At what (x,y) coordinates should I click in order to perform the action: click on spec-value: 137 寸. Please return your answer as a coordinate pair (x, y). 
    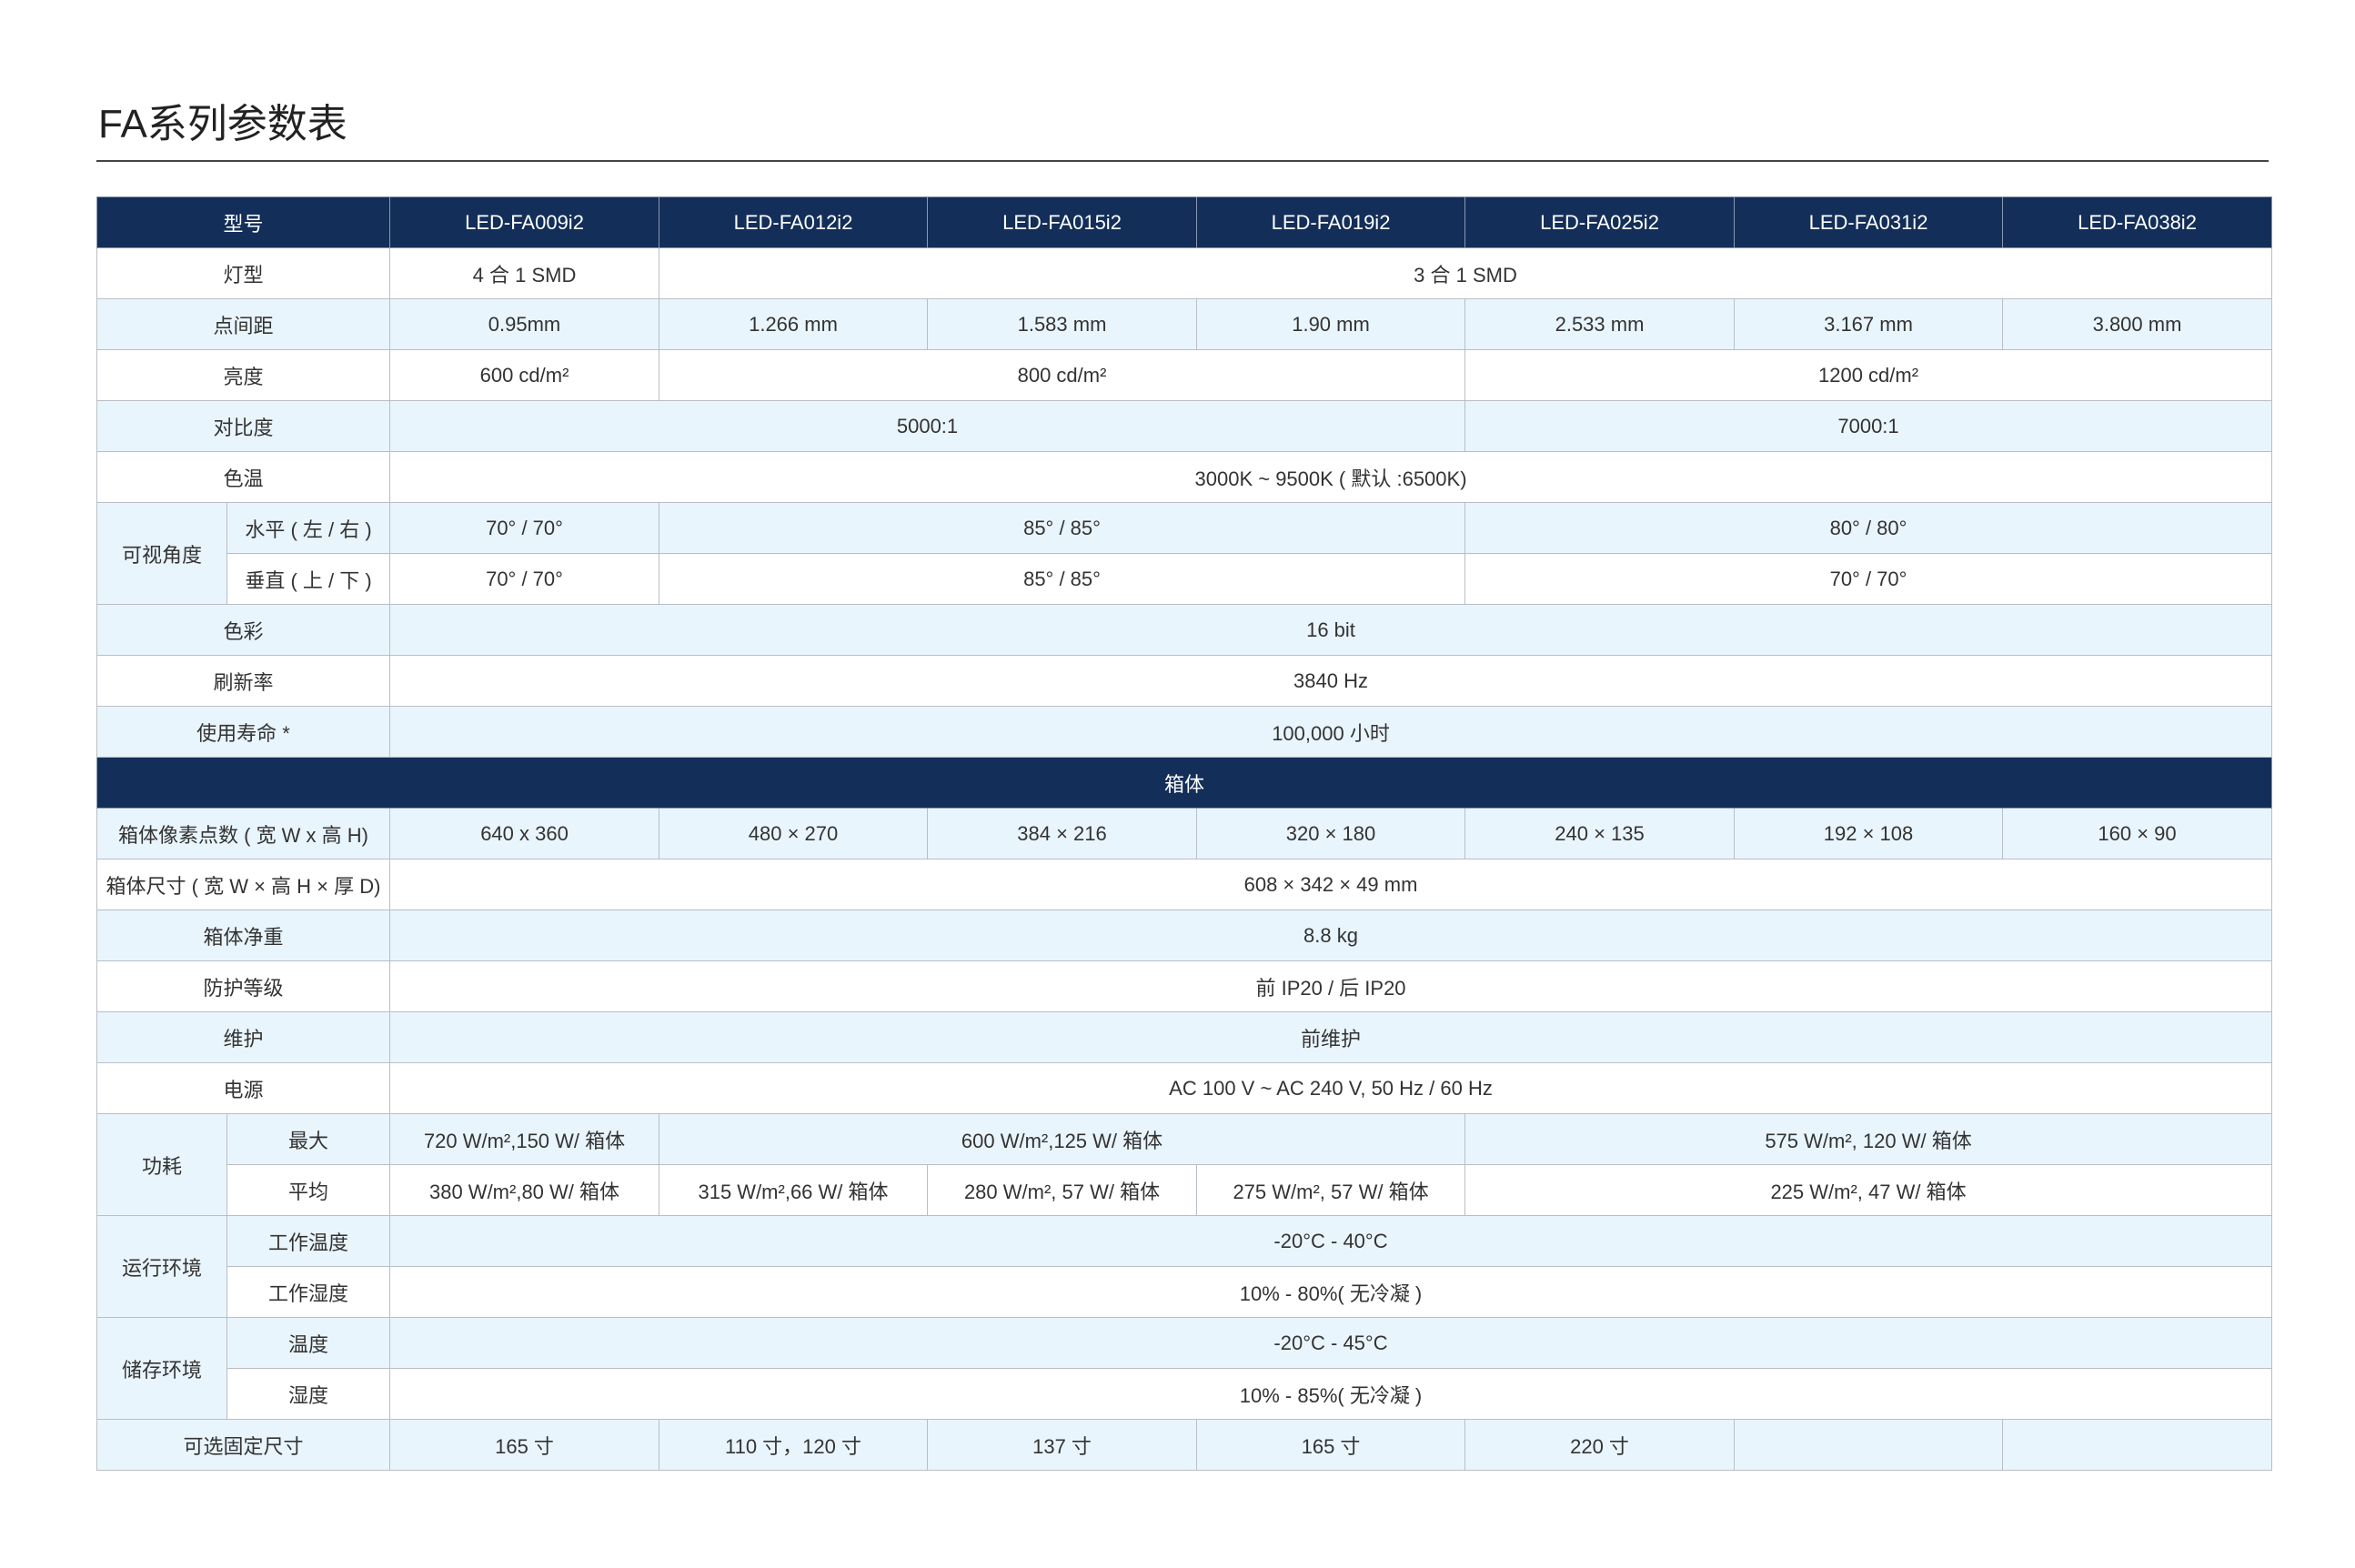
    Looking at the image, I should click on (1062, 1445).